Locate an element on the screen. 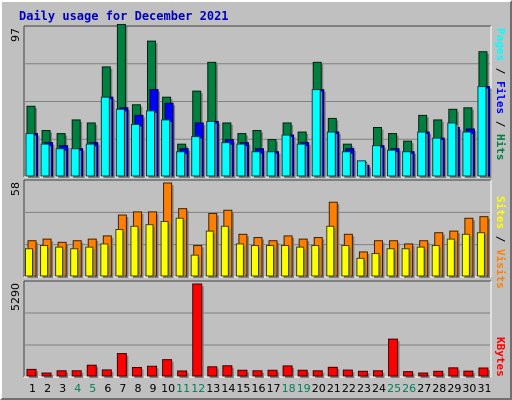 Image resolution: width=512 pixels, height=400 pixels. day-label: 9 is located at coordinates (153, 388).